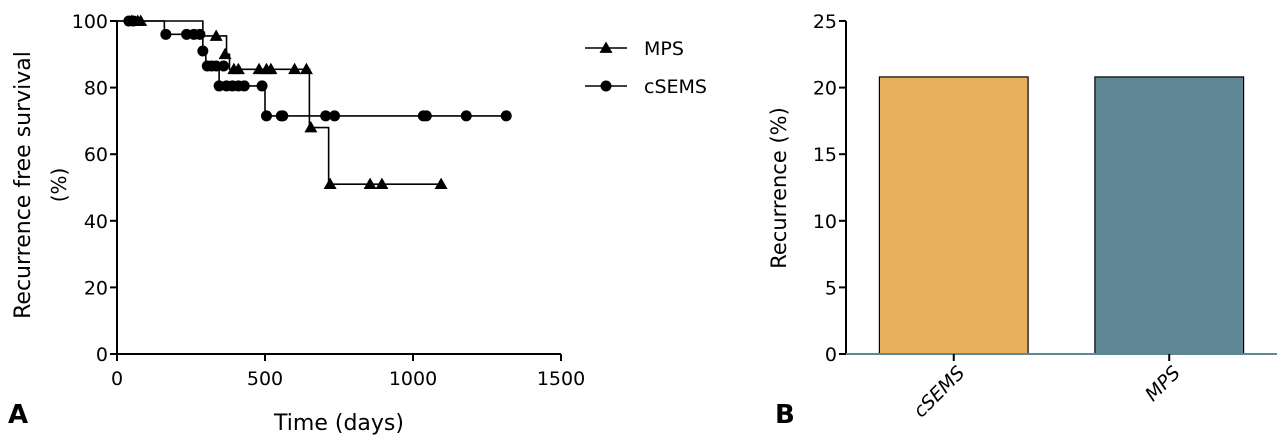 The height and width of the screenshot is (435, 1280). Describe the element at coordinates (96, 155) in the screenshot. I see `km-y-tick-label: 60` at that location.